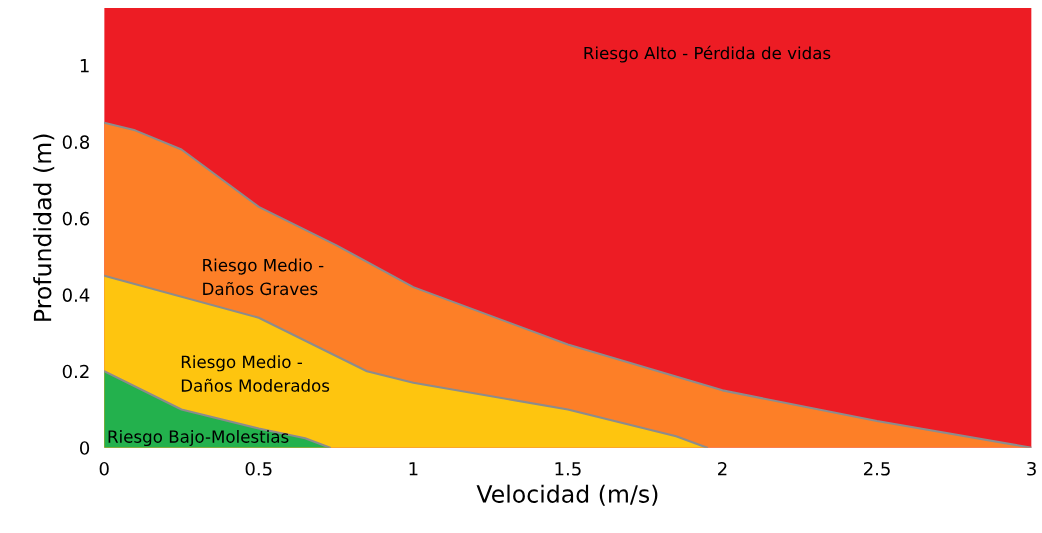 The width and height of the screenshot is (1042, 533). Describe the element at coordinates (567, 495) in the screenshot. I see `x-axis-title: Velocidad (m/s)` at that location.